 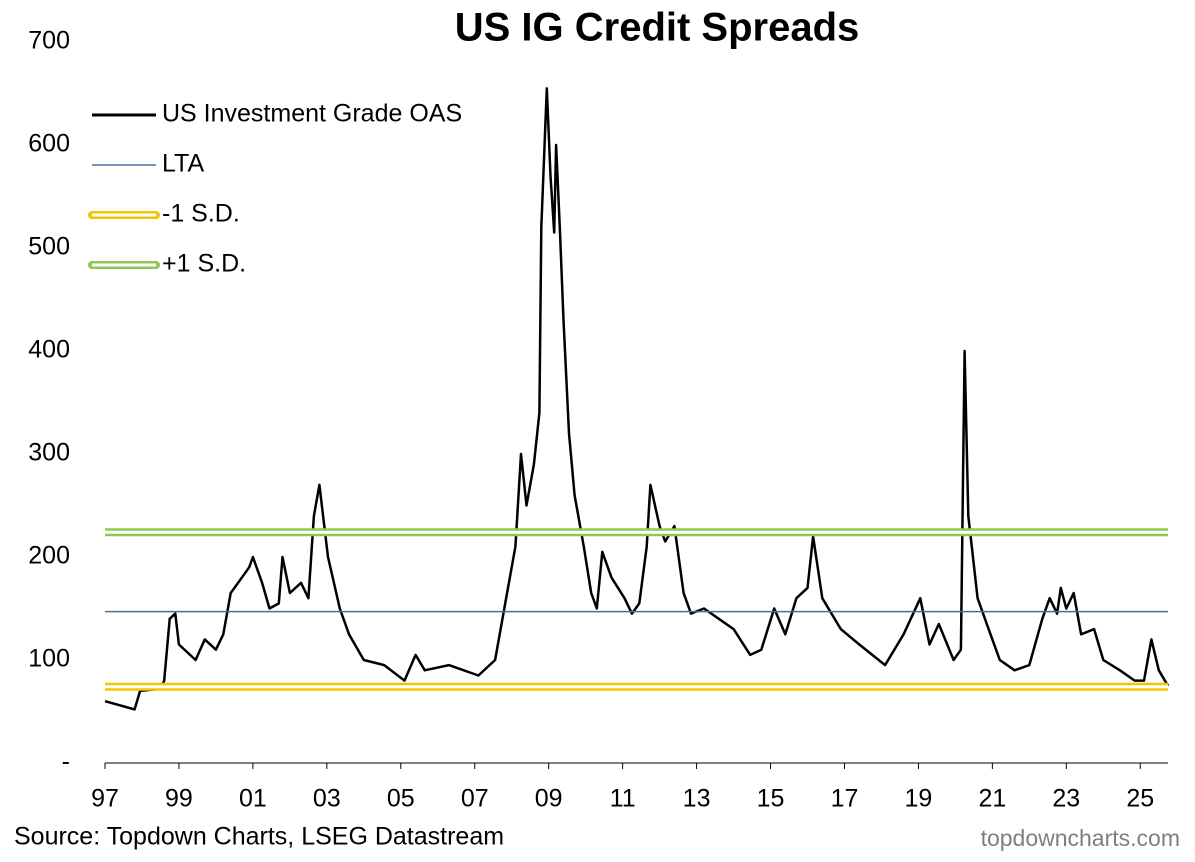 I want to click on x-tick-label: 07, so click(x=475, y=799).